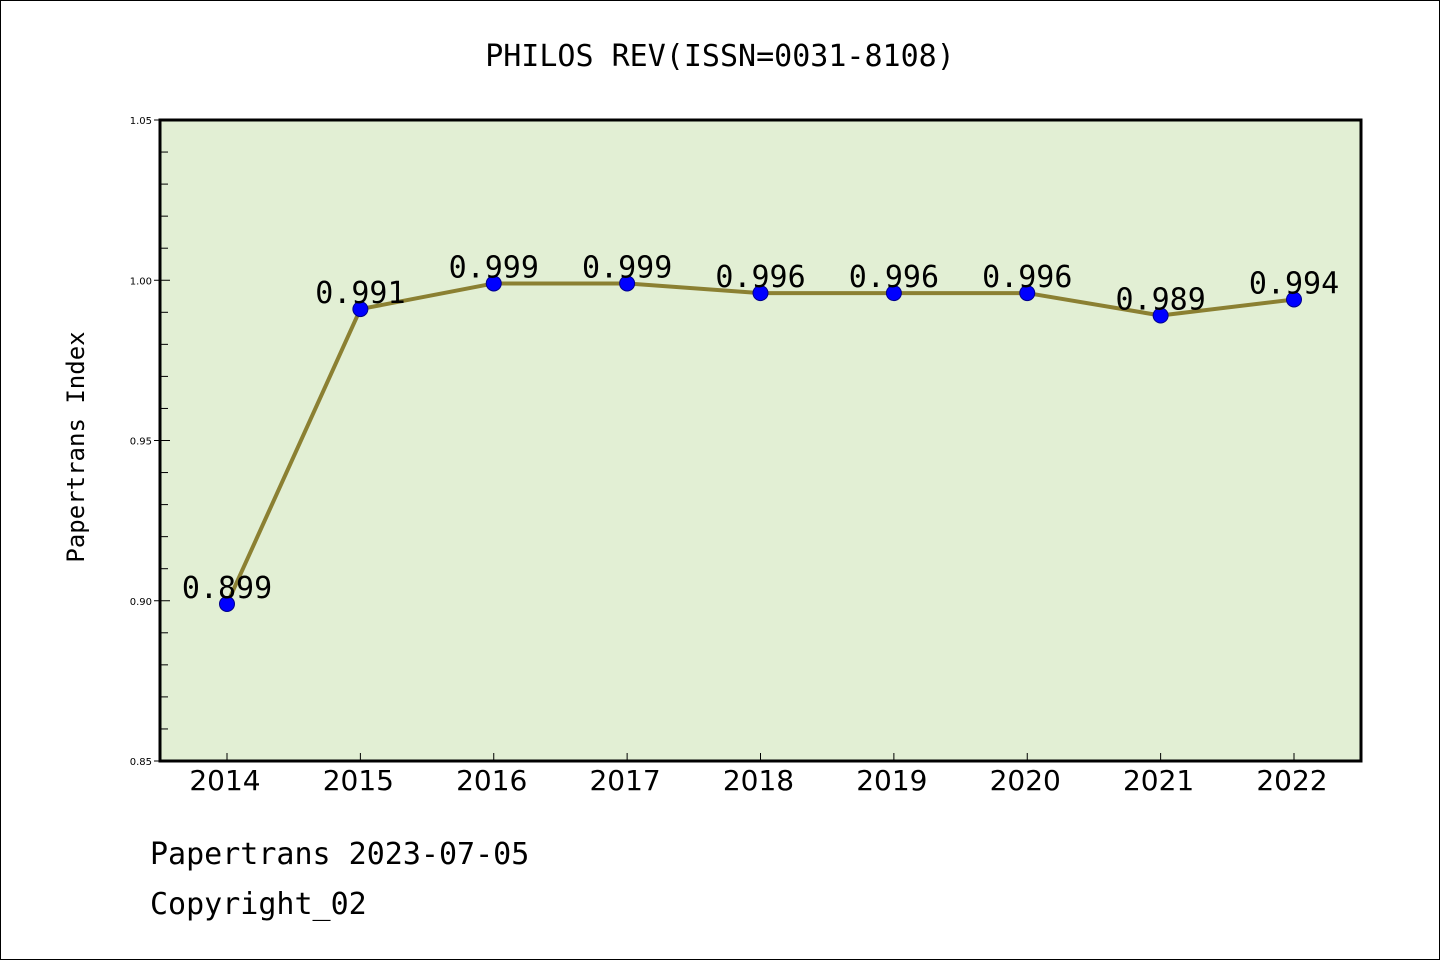 This screenshot has width=1440, height=960. What do you see at coordinates (720, 56) in the screenshot?
I see `chart-title: PHILOS REV(ISSN=0031-8108)` at bounding box center [720, 56].